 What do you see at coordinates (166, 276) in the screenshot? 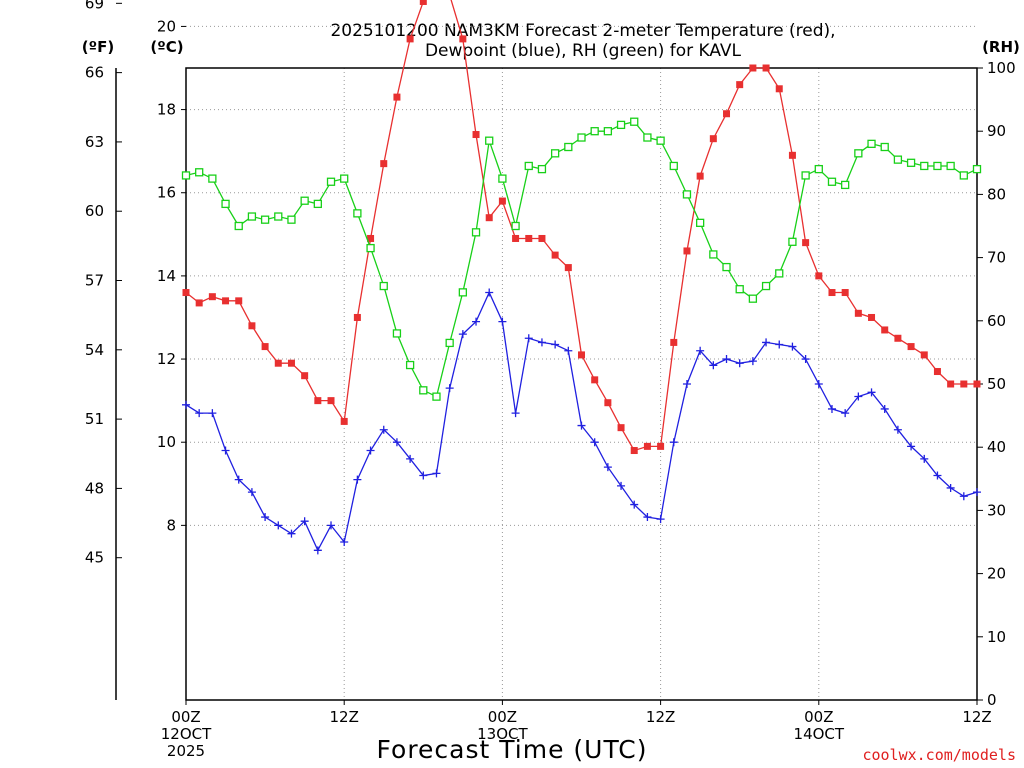
I see `celsius-tick-label: 14` at bounding box center [166, 276].